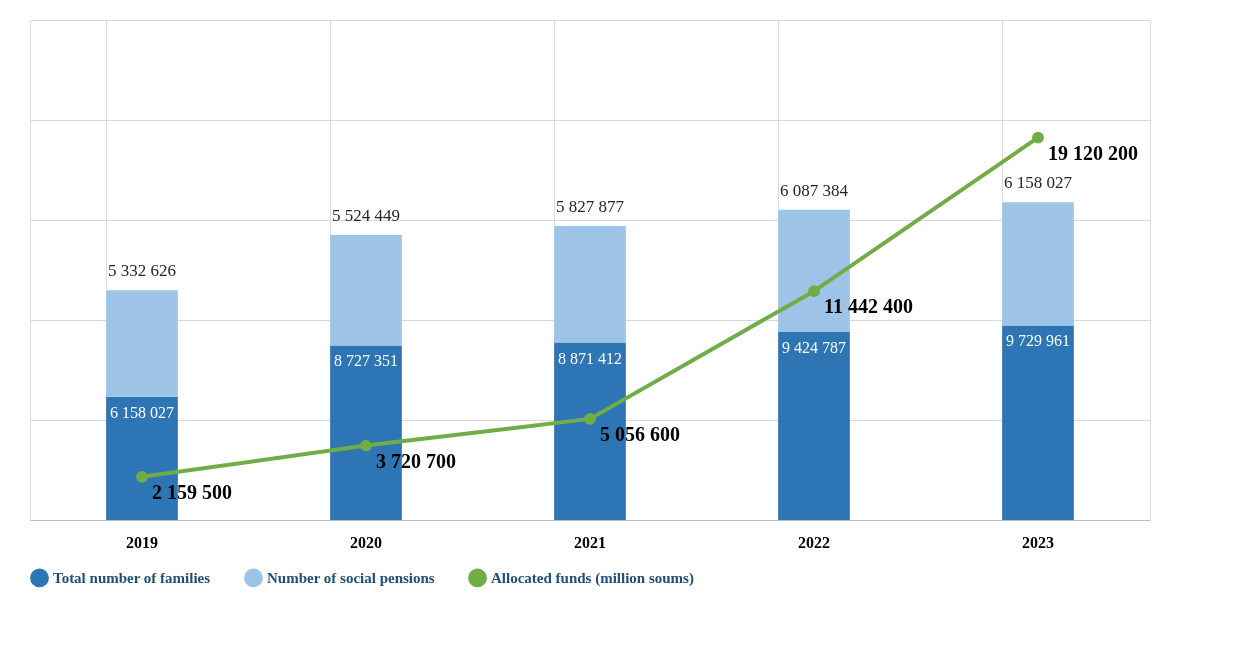  What do you see at coordinates (1093, 152) in the screenshot?
I see `data-label: 19 120 200` at bounding box center [1093, 152].